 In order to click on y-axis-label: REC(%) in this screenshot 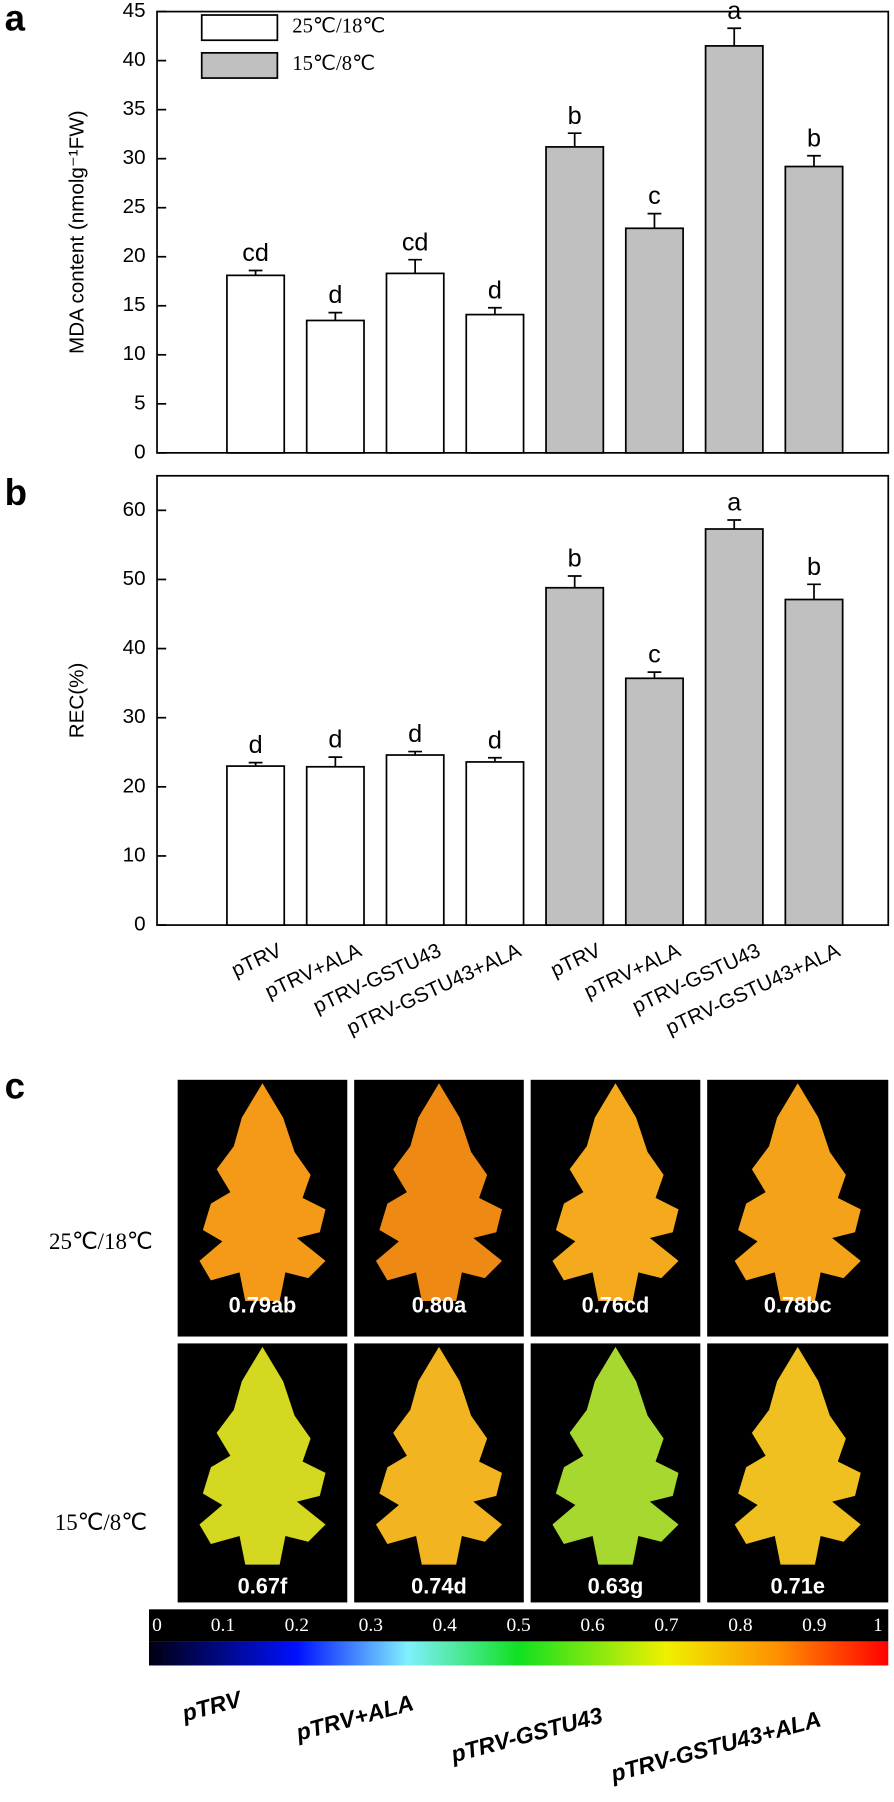, I will do `click(76, 701)`.